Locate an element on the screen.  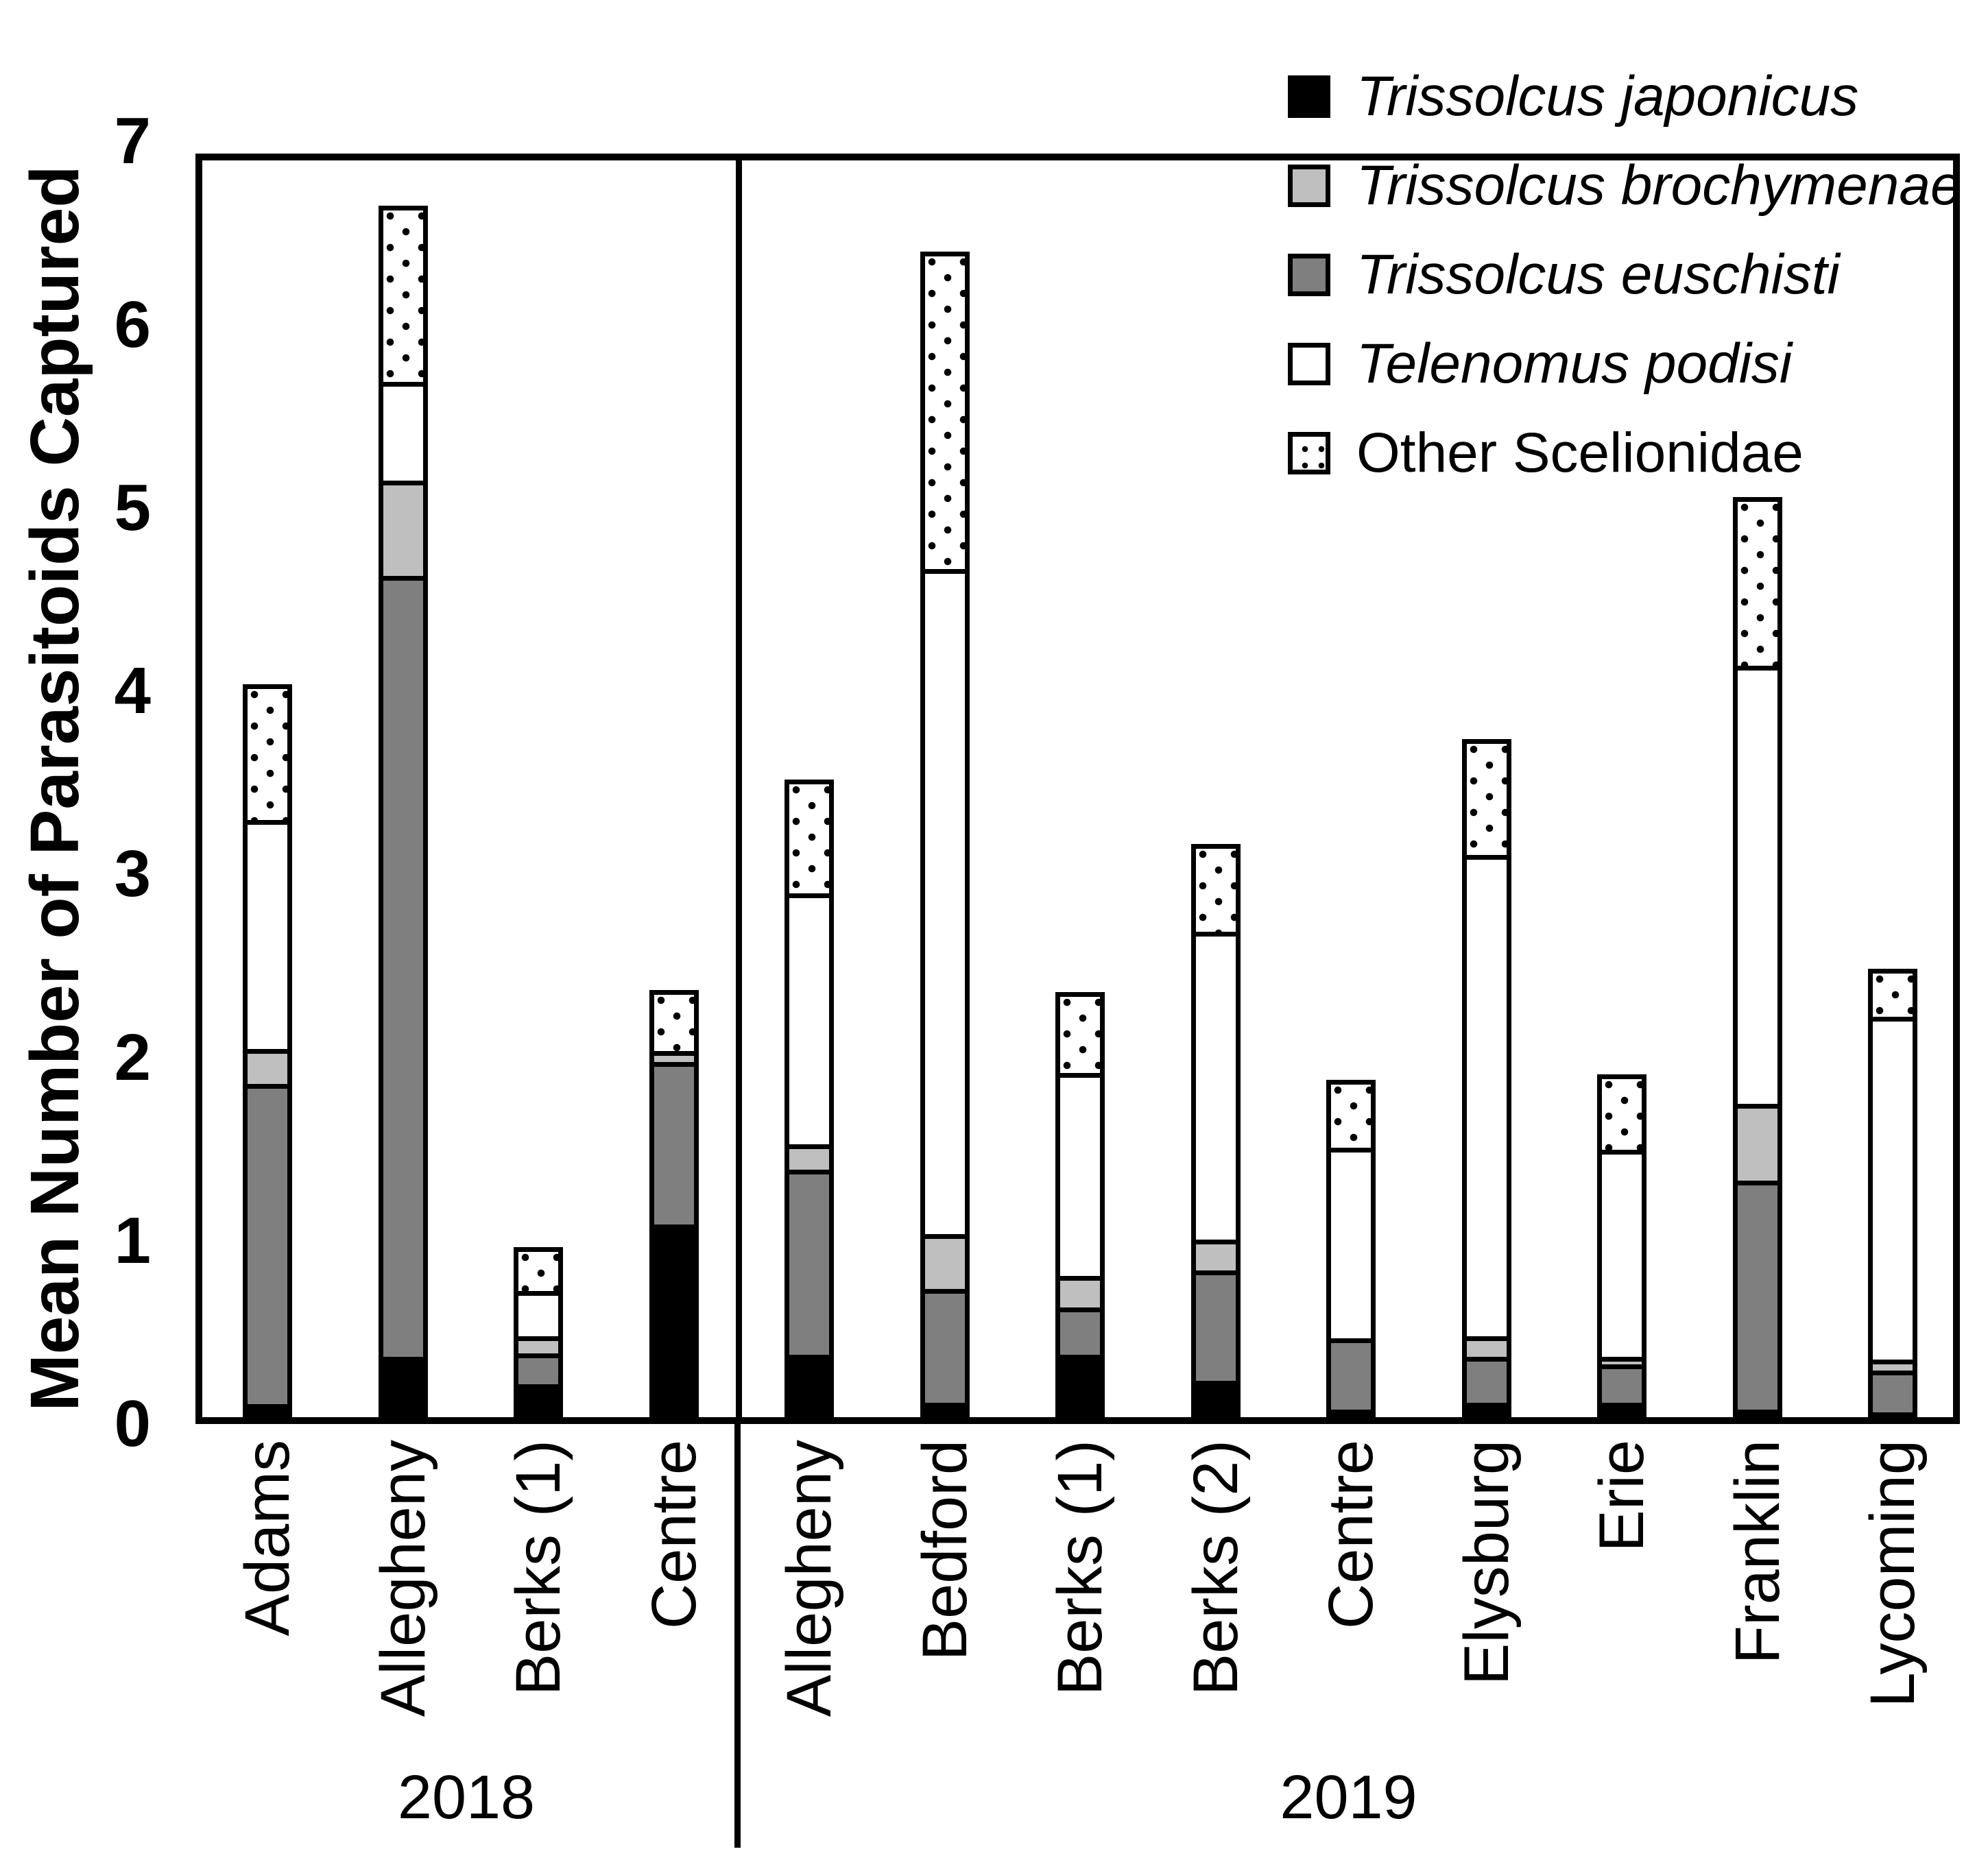
bar-2019-erie is located at coordinates (1621, 1246).